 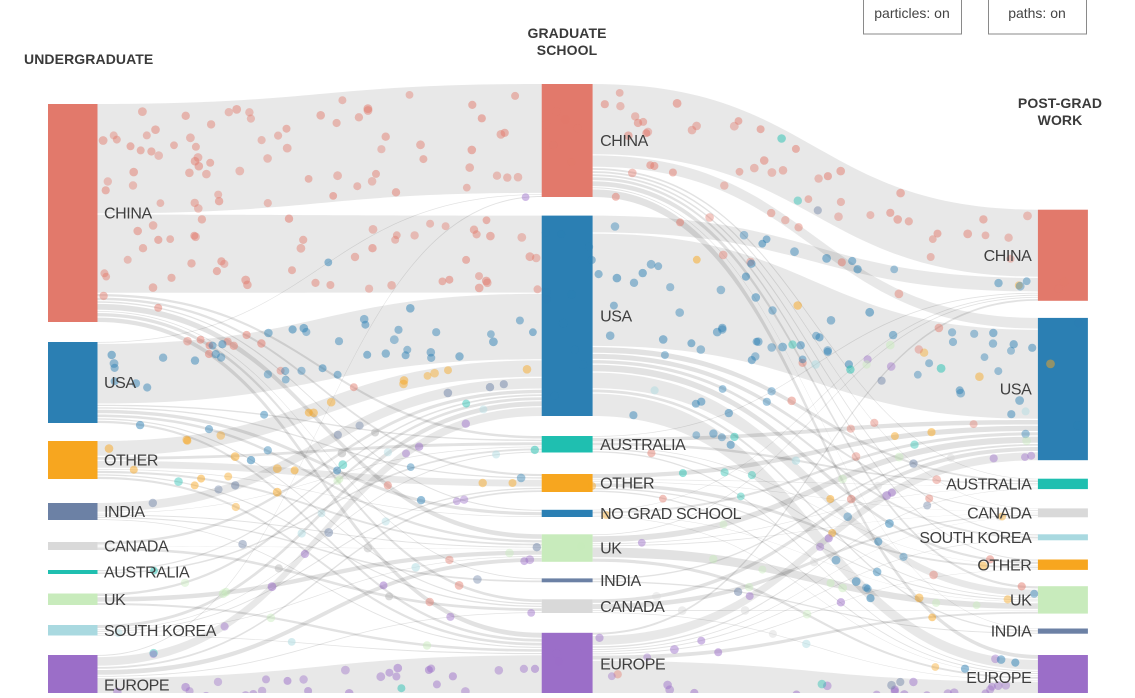 I want to click on svg-text: NO GRAD SCHOOL, so click(x=671, y=514).